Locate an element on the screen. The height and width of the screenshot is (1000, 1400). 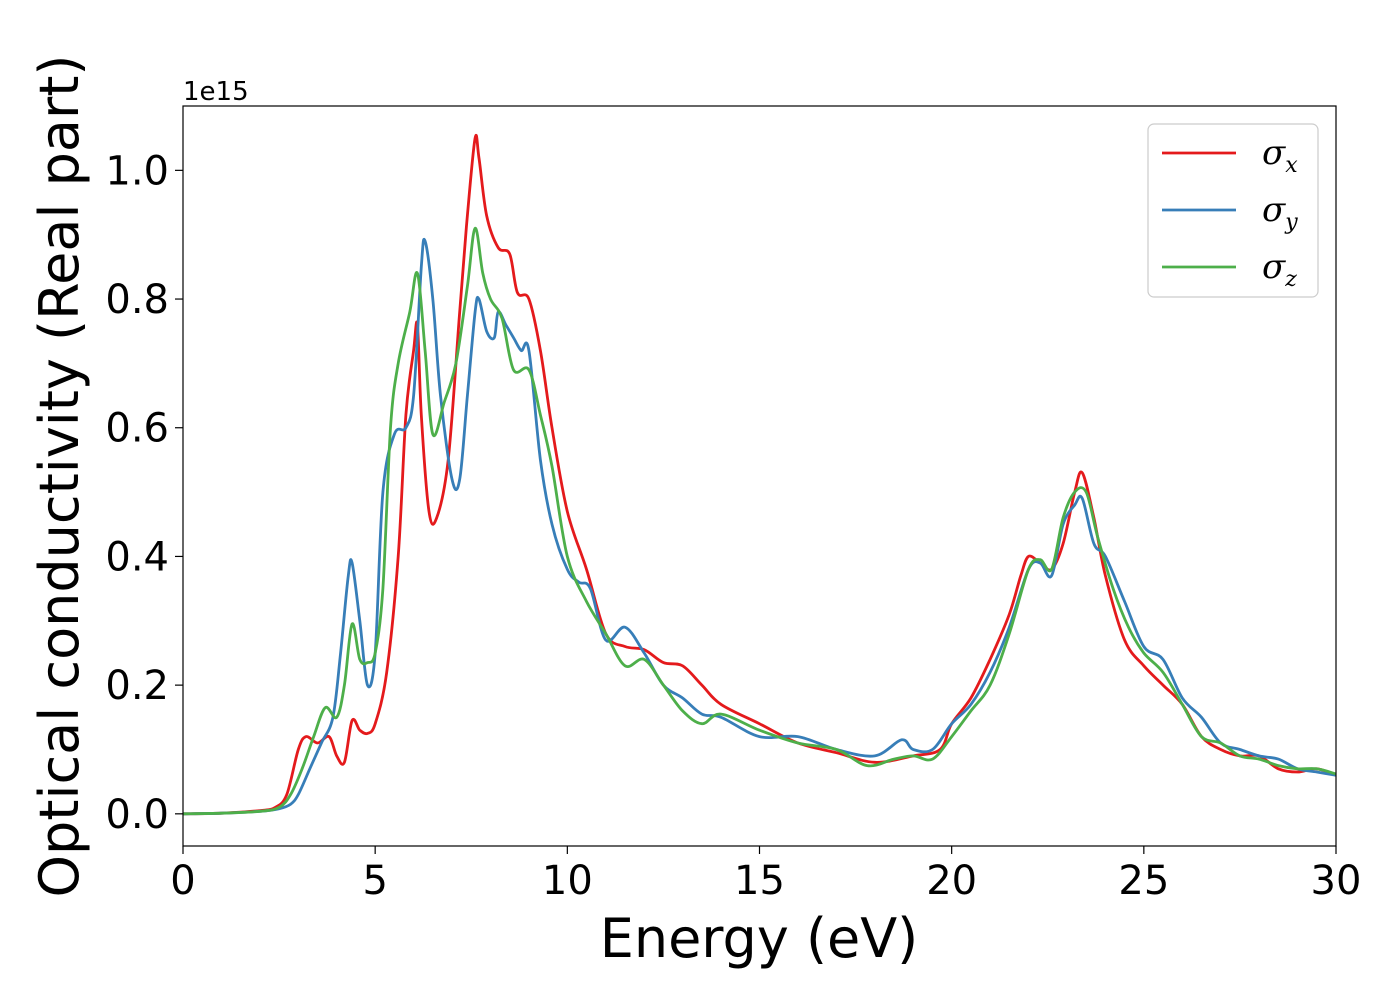
x-tick-label: 25 is located at coordinates (1143, 881).